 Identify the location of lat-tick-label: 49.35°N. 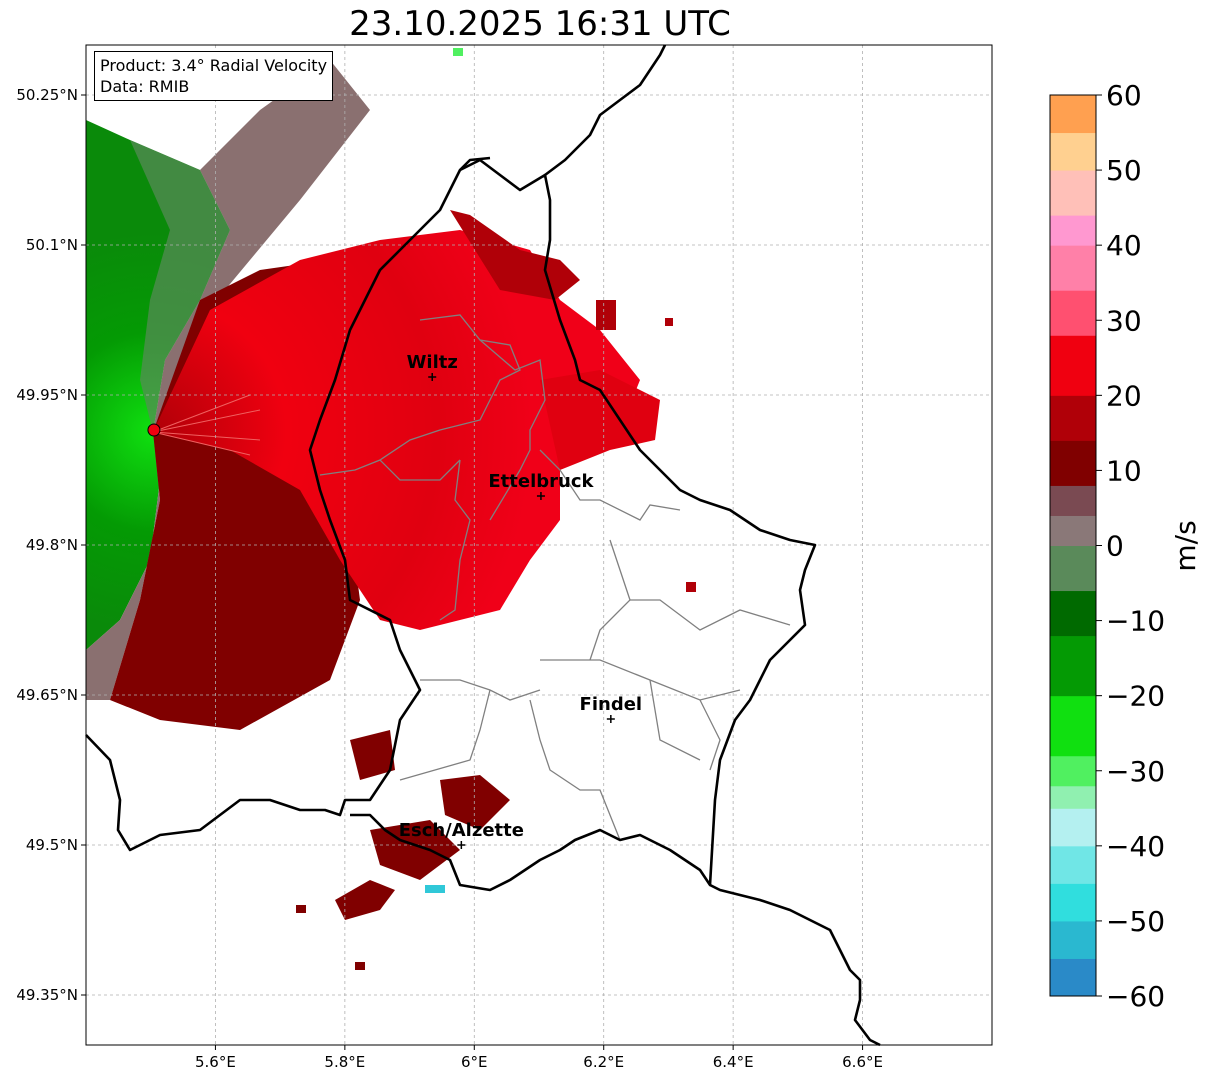
(47, 995).